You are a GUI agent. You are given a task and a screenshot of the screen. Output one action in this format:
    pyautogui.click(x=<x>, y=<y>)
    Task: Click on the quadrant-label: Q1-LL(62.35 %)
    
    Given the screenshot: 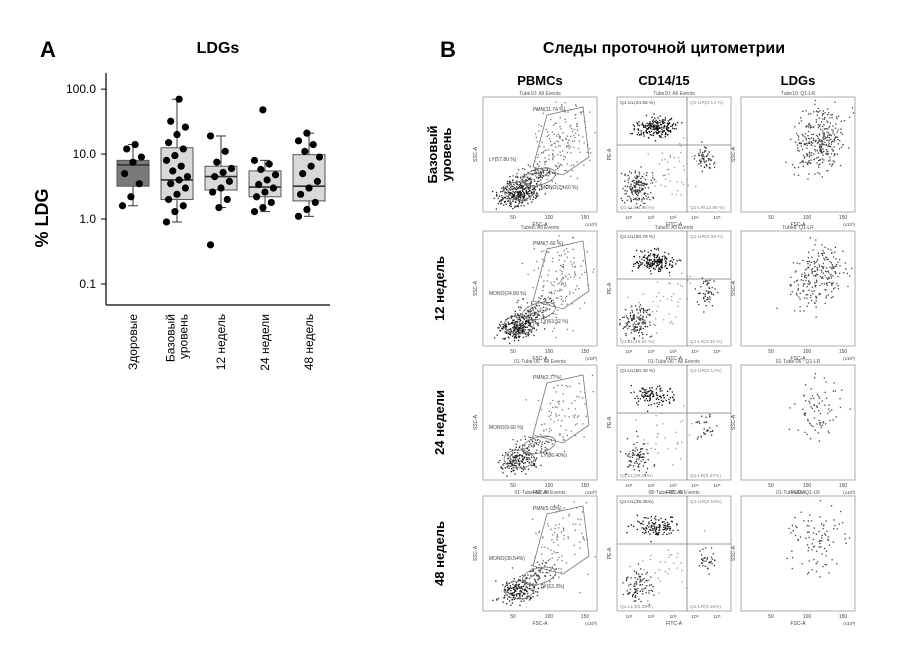 What is the action you would take?
    pyautogui.click(x=637, y=208)
    